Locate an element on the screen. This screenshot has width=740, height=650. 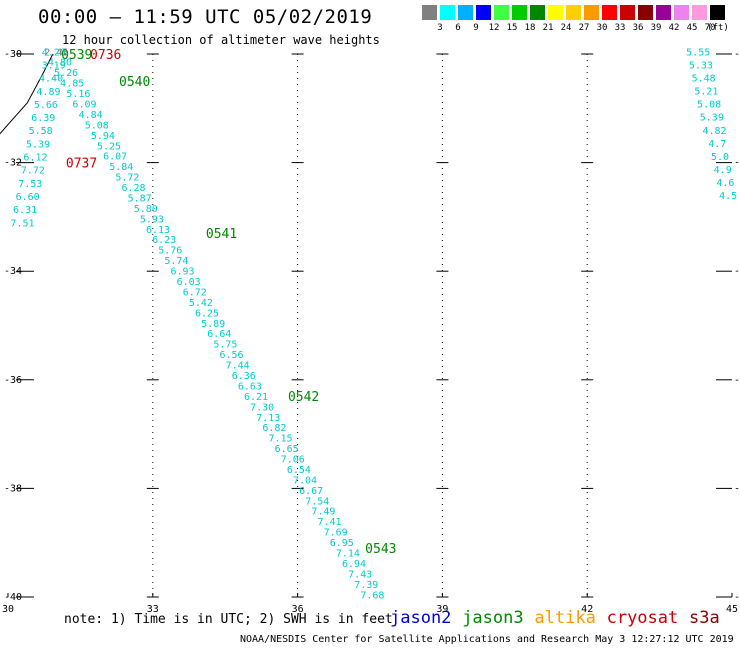
wave-height-label: 6.60 is located at coordinates (28, 197).